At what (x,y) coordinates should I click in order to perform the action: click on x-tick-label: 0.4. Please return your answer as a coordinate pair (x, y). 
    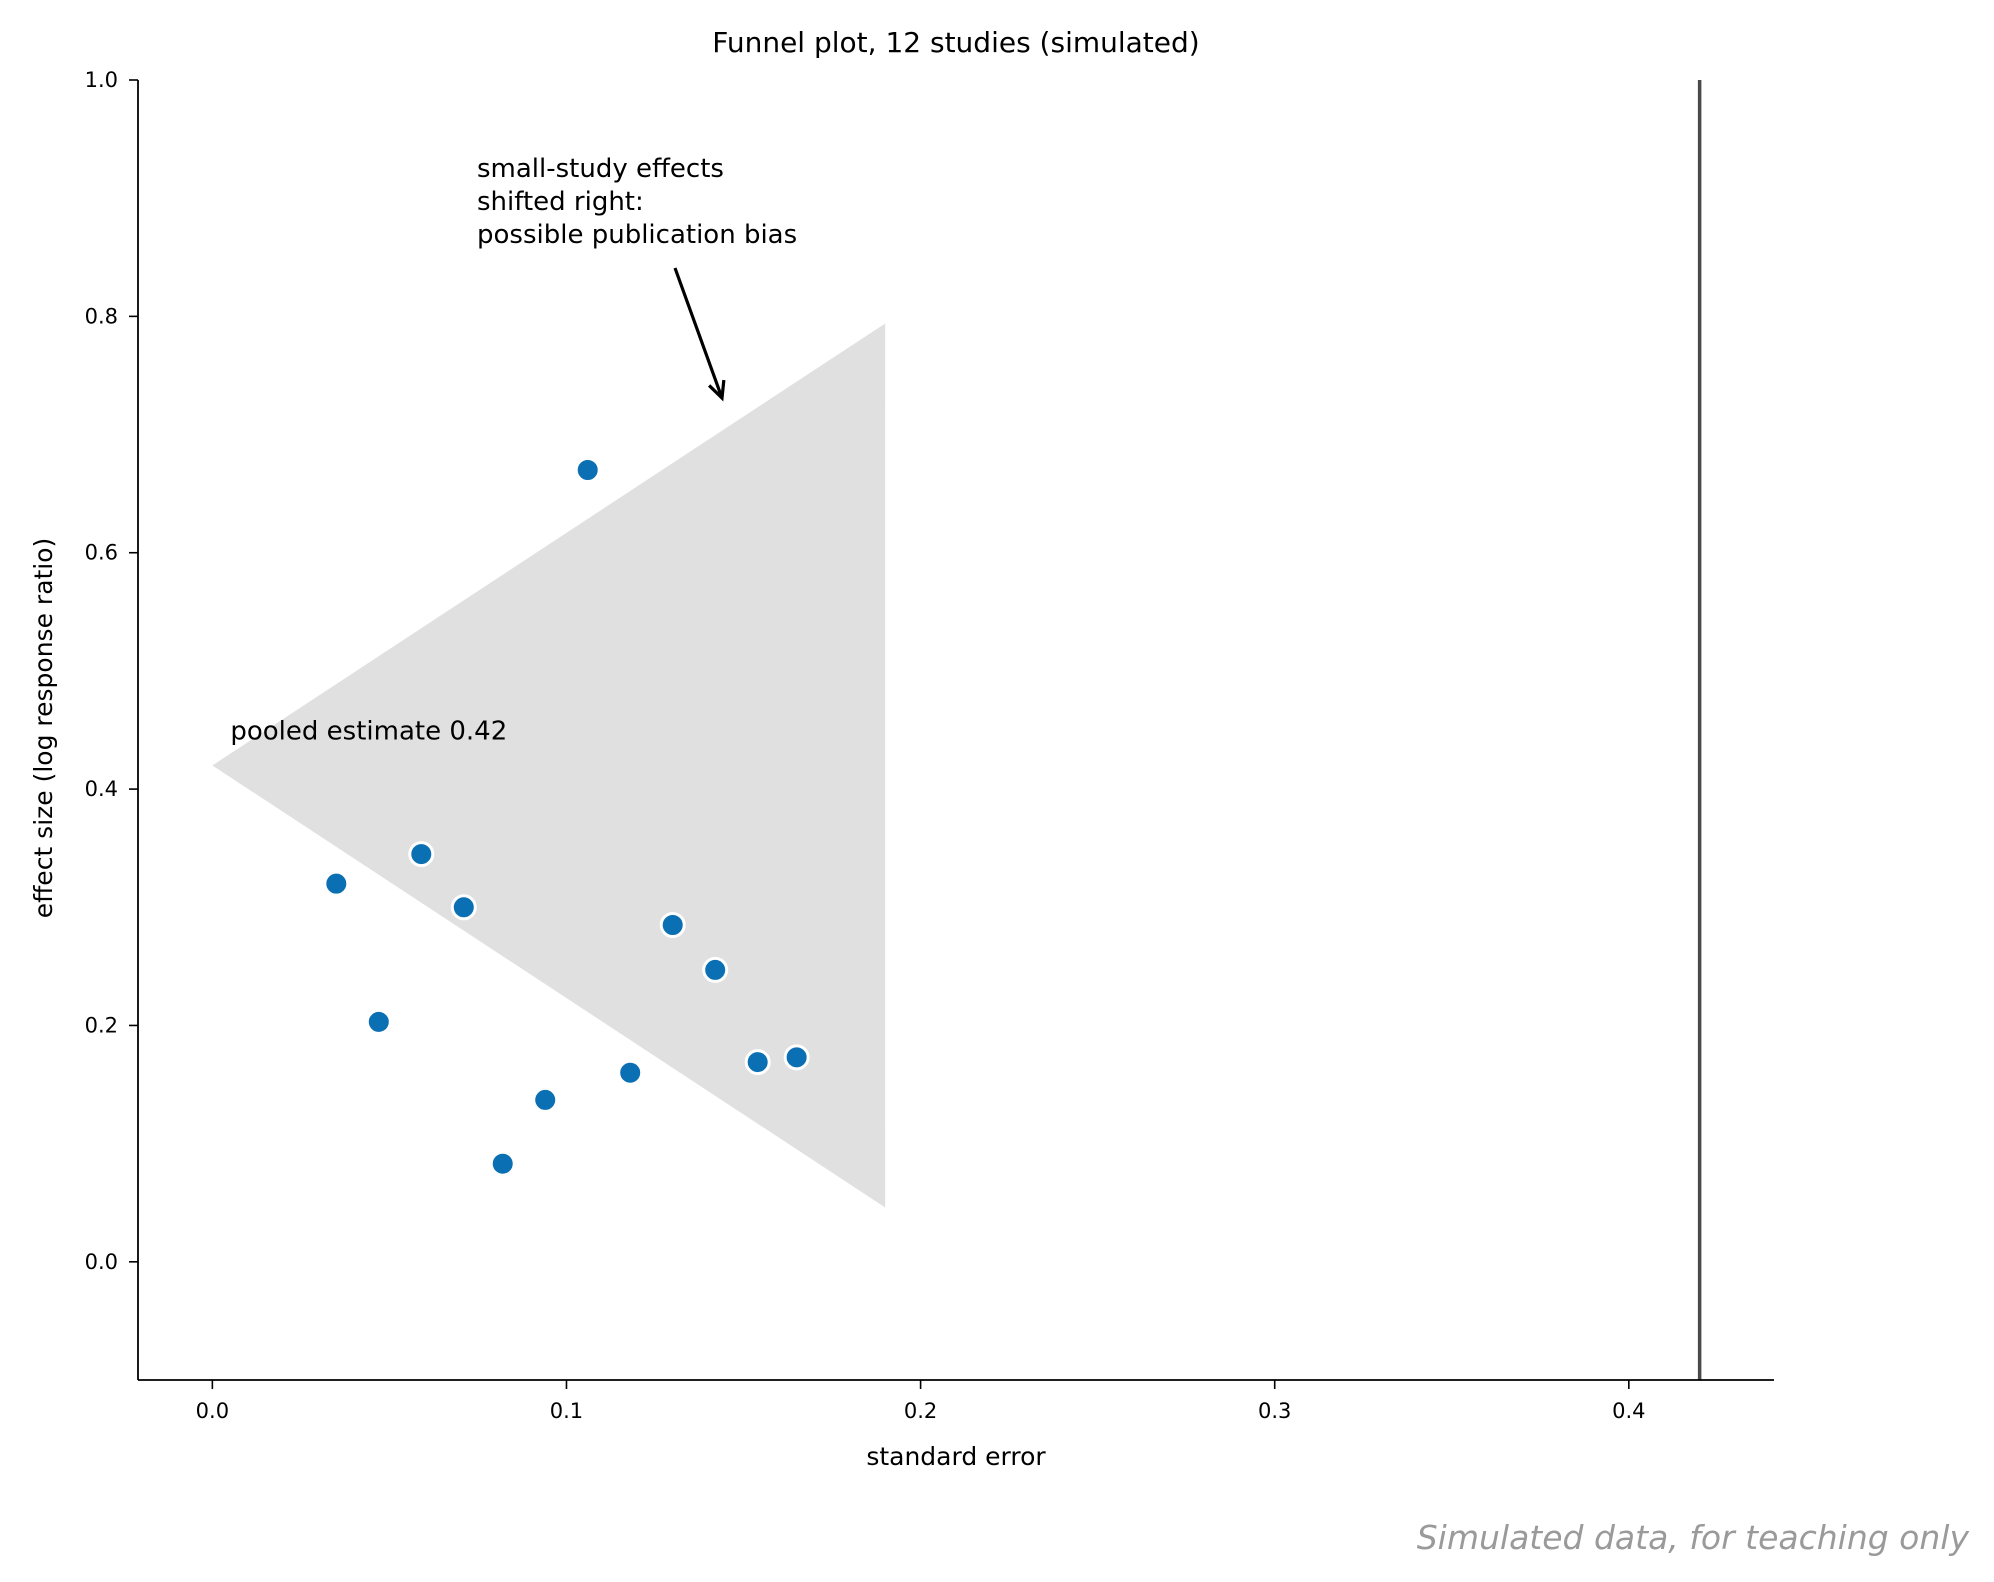
    Looking at the image, I should click on (1628, 1411).